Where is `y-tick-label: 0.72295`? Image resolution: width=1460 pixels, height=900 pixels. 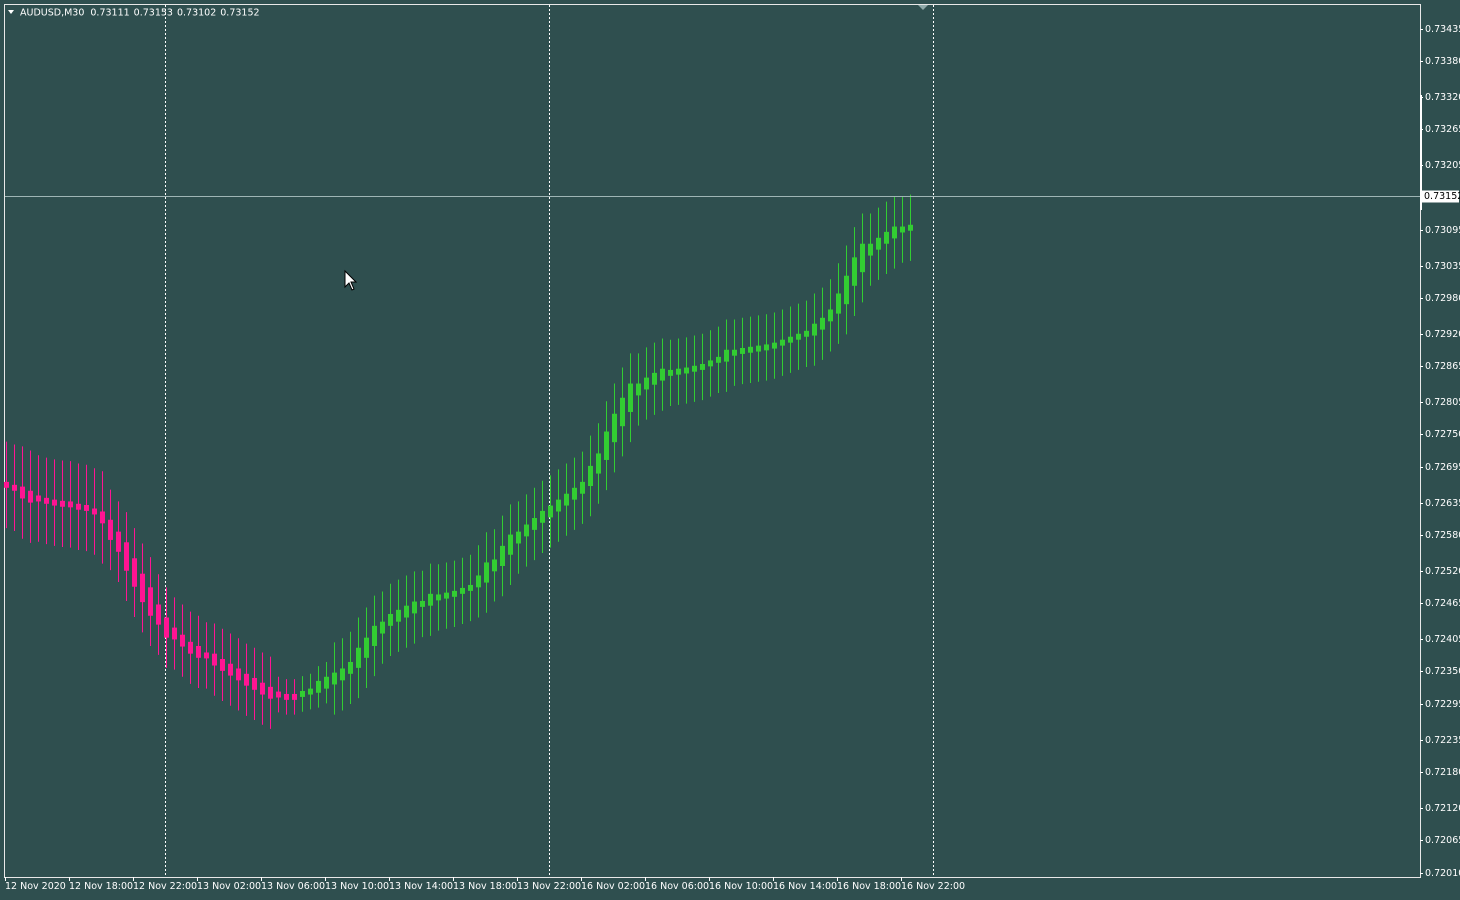
y-tick-label: 0.72295 is located at coordinates (1442, 704).